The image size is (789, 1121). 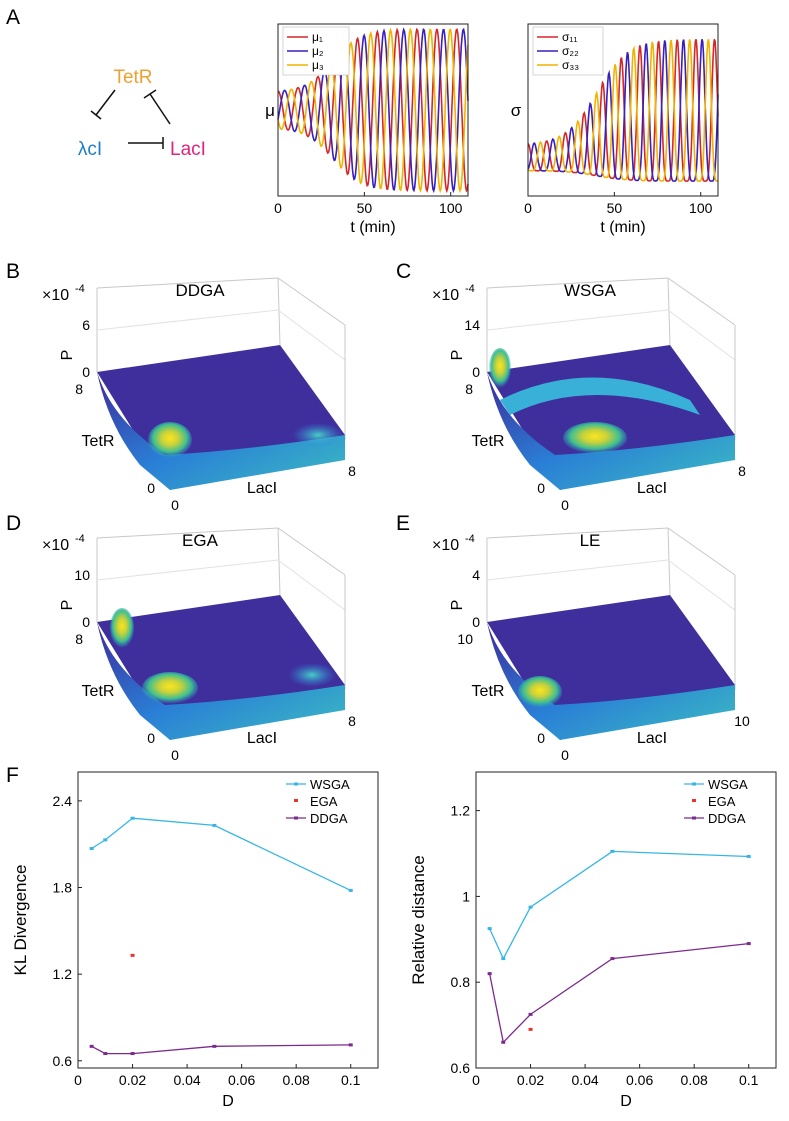 I want to click on ddga-surface-peak, so click(x=170, y=440).